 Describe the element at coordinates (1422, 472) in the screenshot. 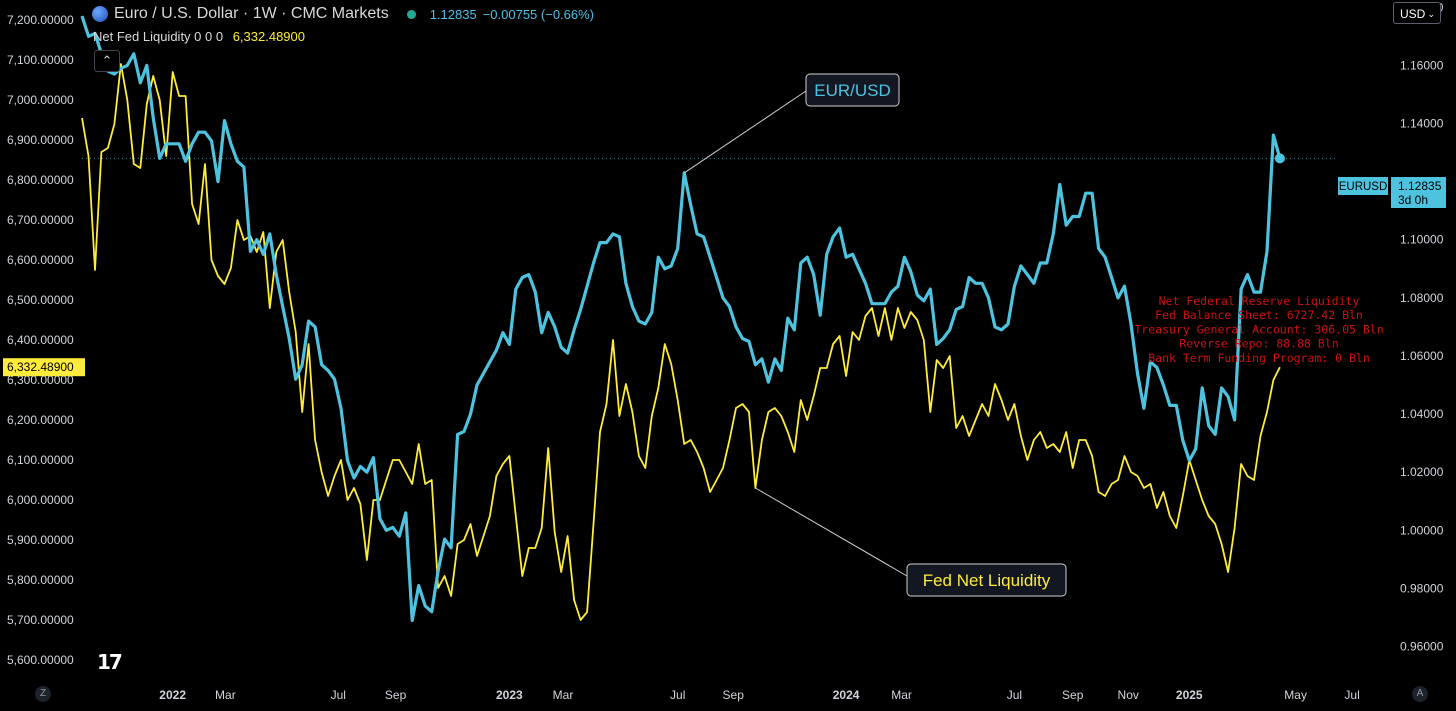

I see `right-axis-tick-label: 1.02000` at that location.